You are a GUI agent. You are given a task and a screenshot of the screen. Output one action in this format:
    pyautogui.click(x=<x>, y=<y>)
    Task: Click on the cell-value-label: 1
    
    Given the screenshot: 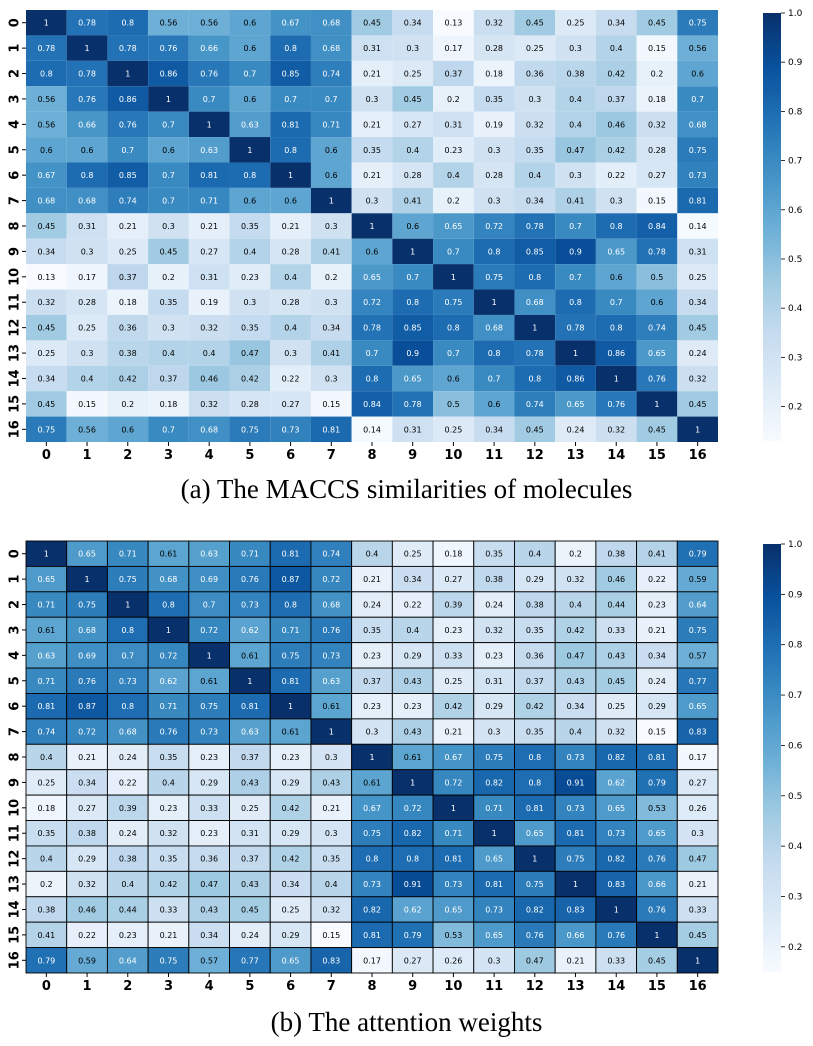 What is the action you would take?
    pyautogui.click(x=127, y=605)
    